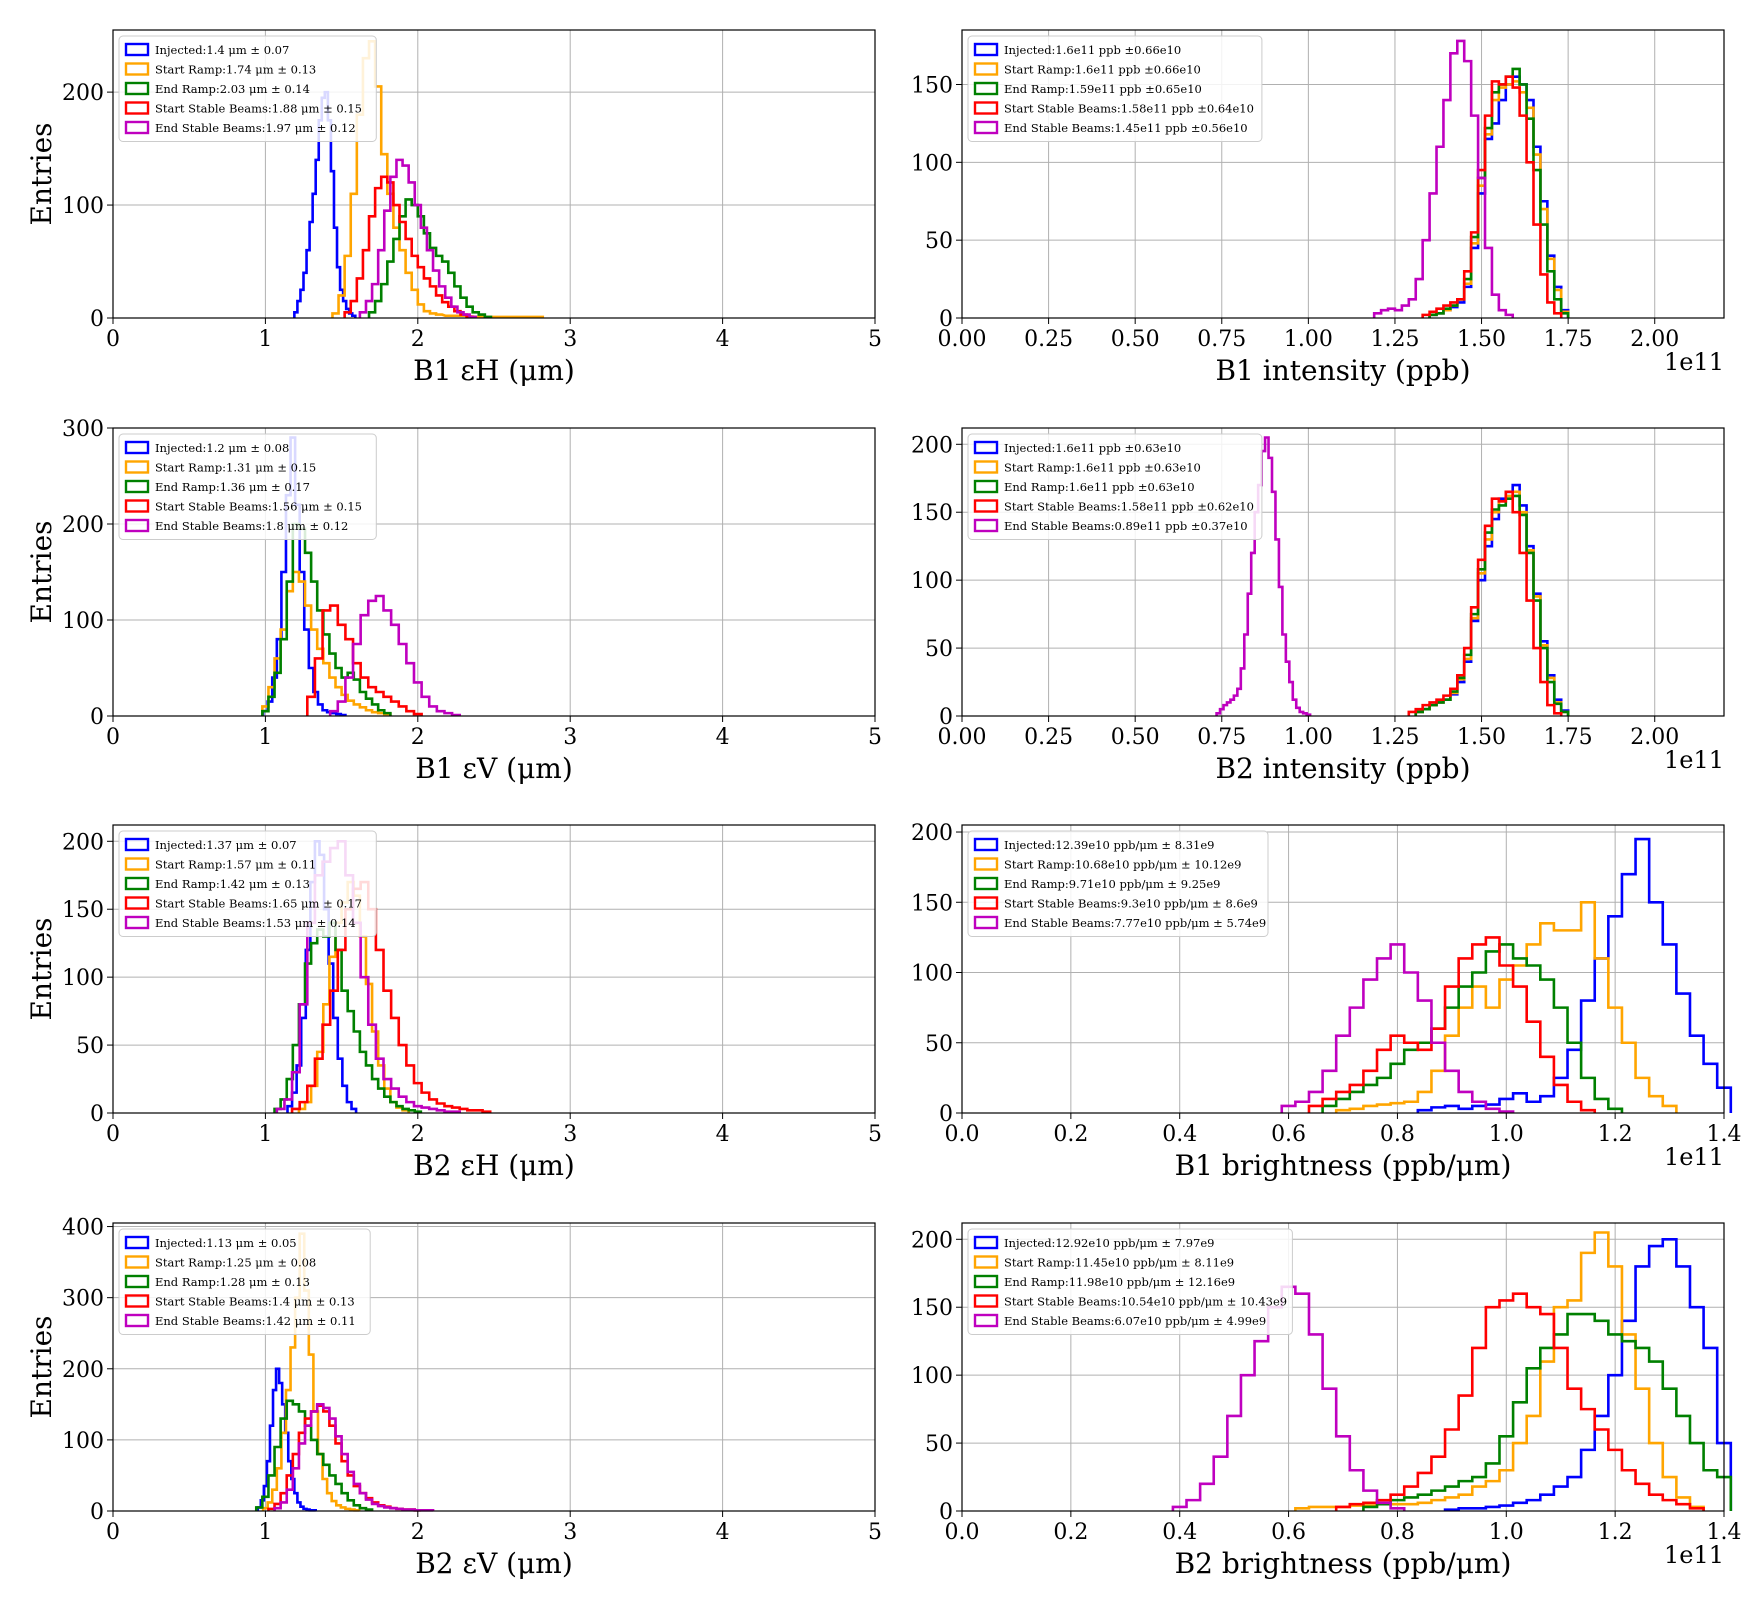 This screenshot has height=1600, width=1760. I want to click on legend-label: End Stable Beams:0.89e11 ppb ±0.37e10, so click(1126, 526).